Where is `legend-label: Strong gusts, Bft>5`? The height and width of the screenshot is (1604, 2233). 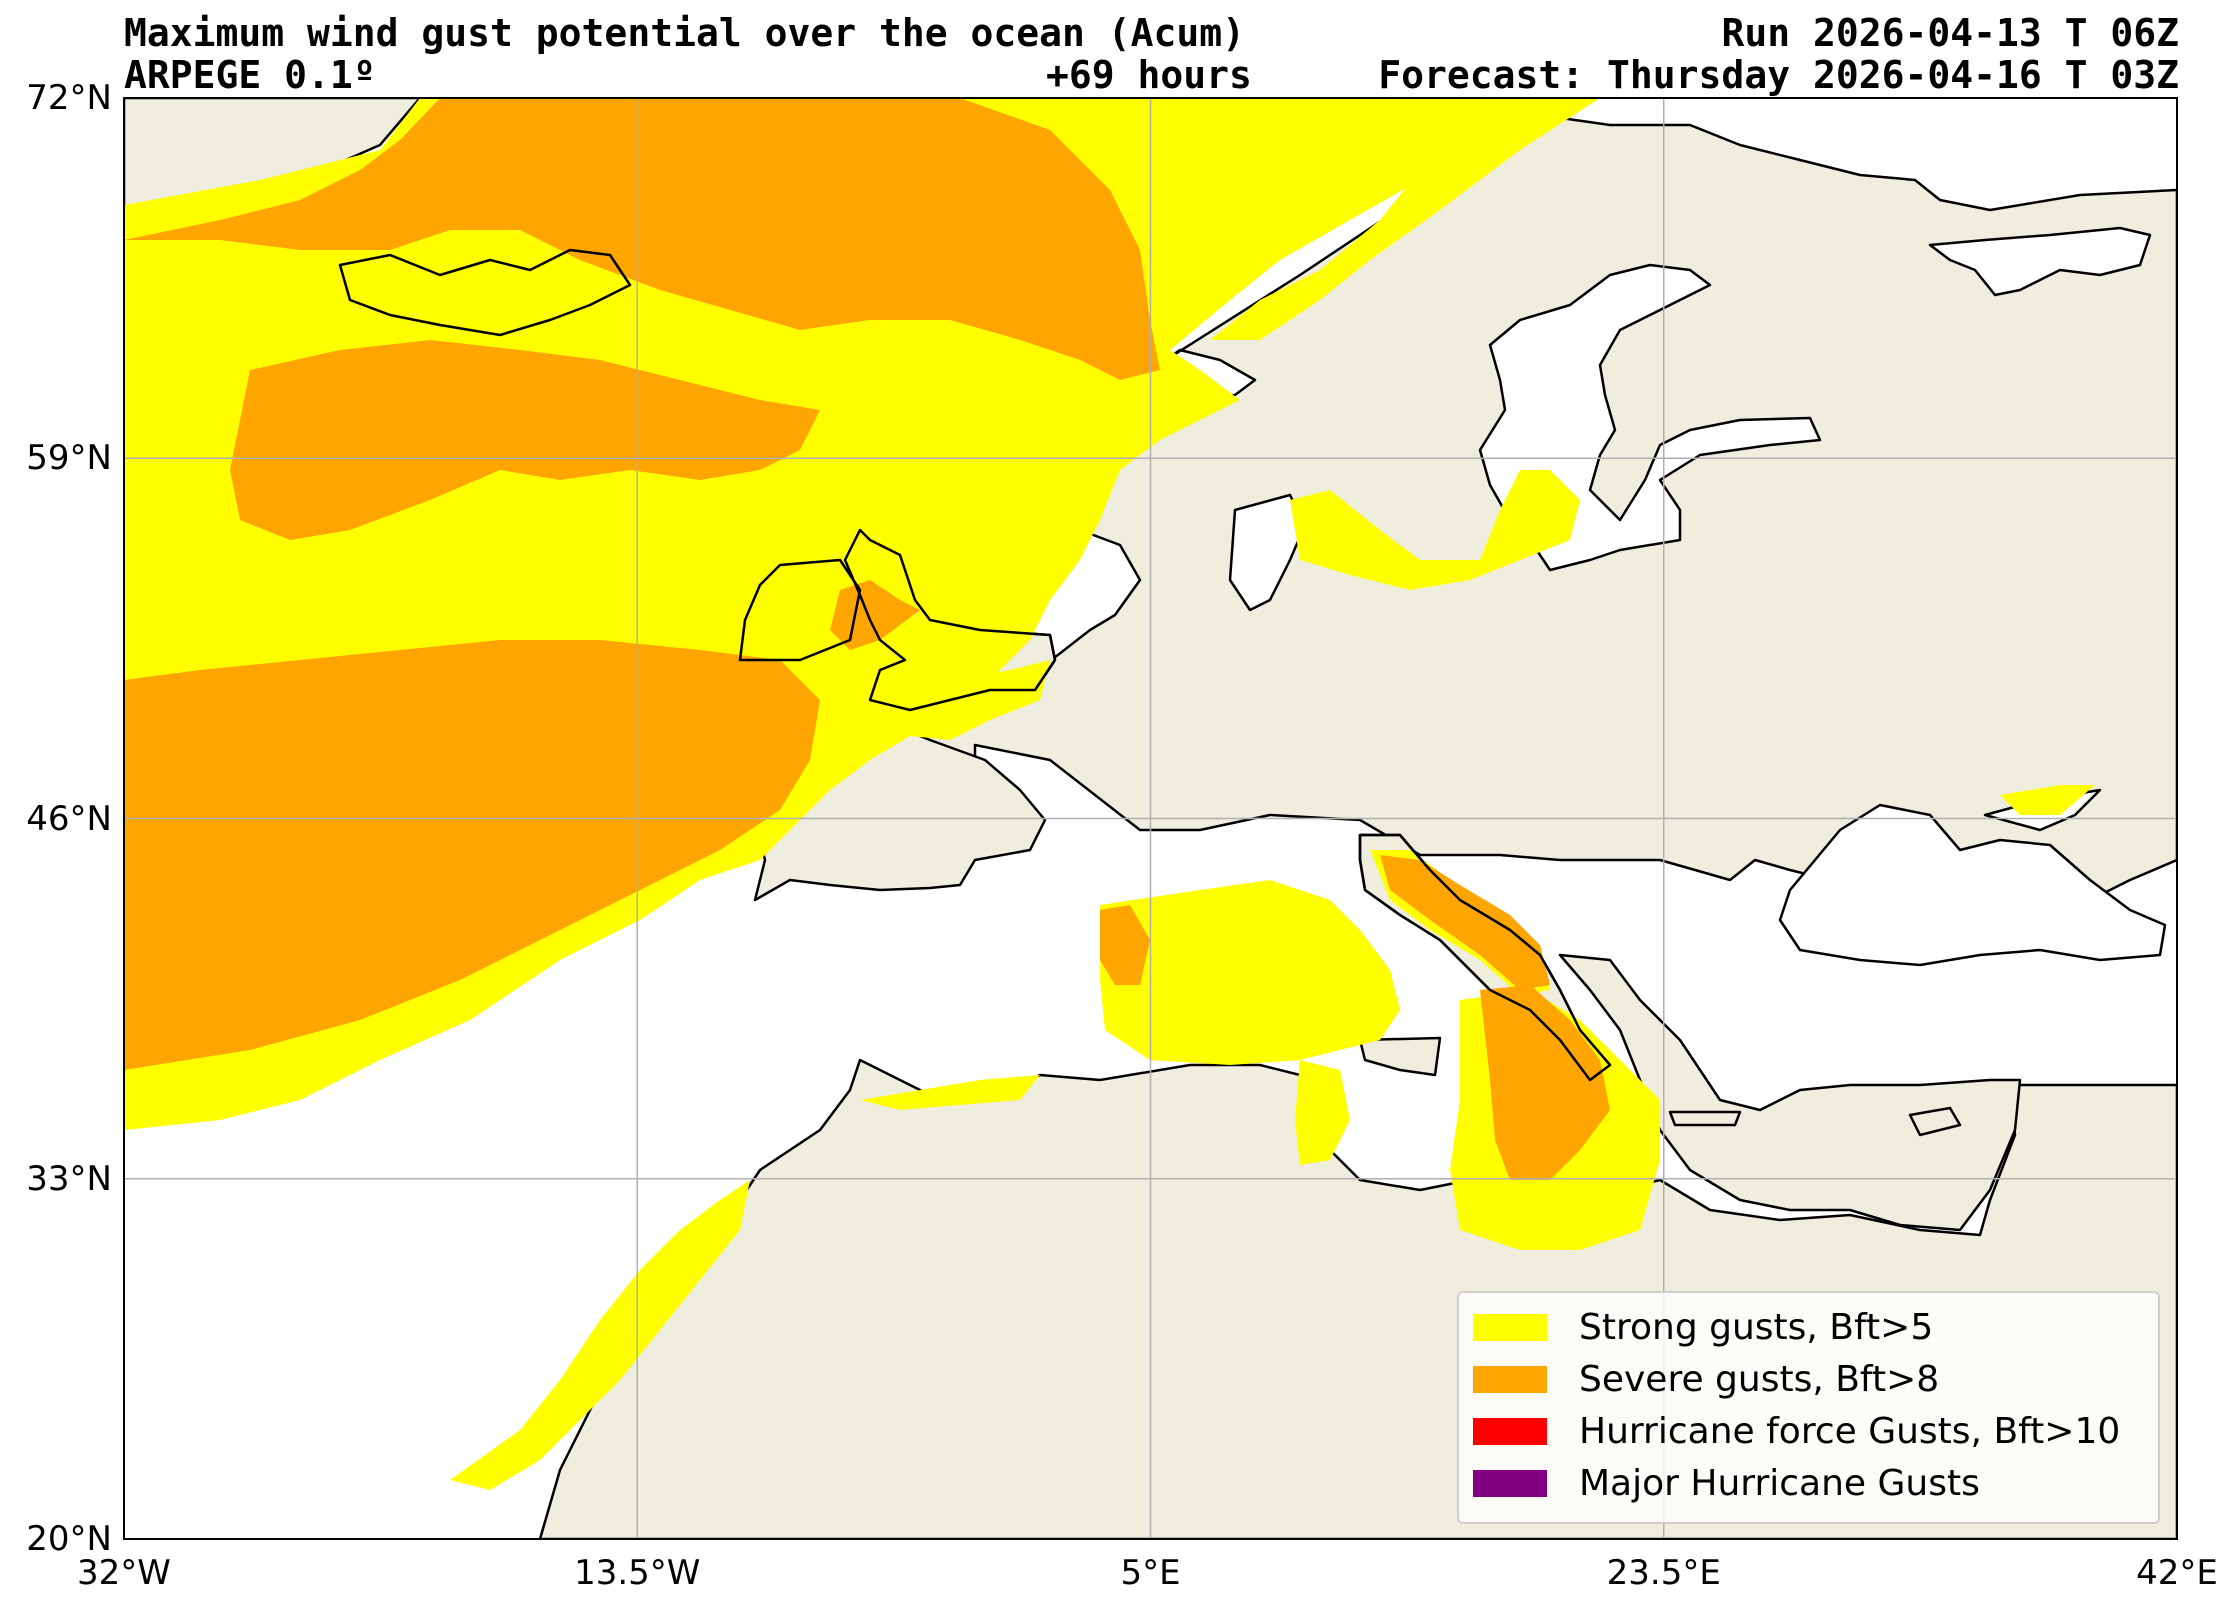
legend-label: Strong gusts, Bft>5 is located at coordinates (1756, 1327).